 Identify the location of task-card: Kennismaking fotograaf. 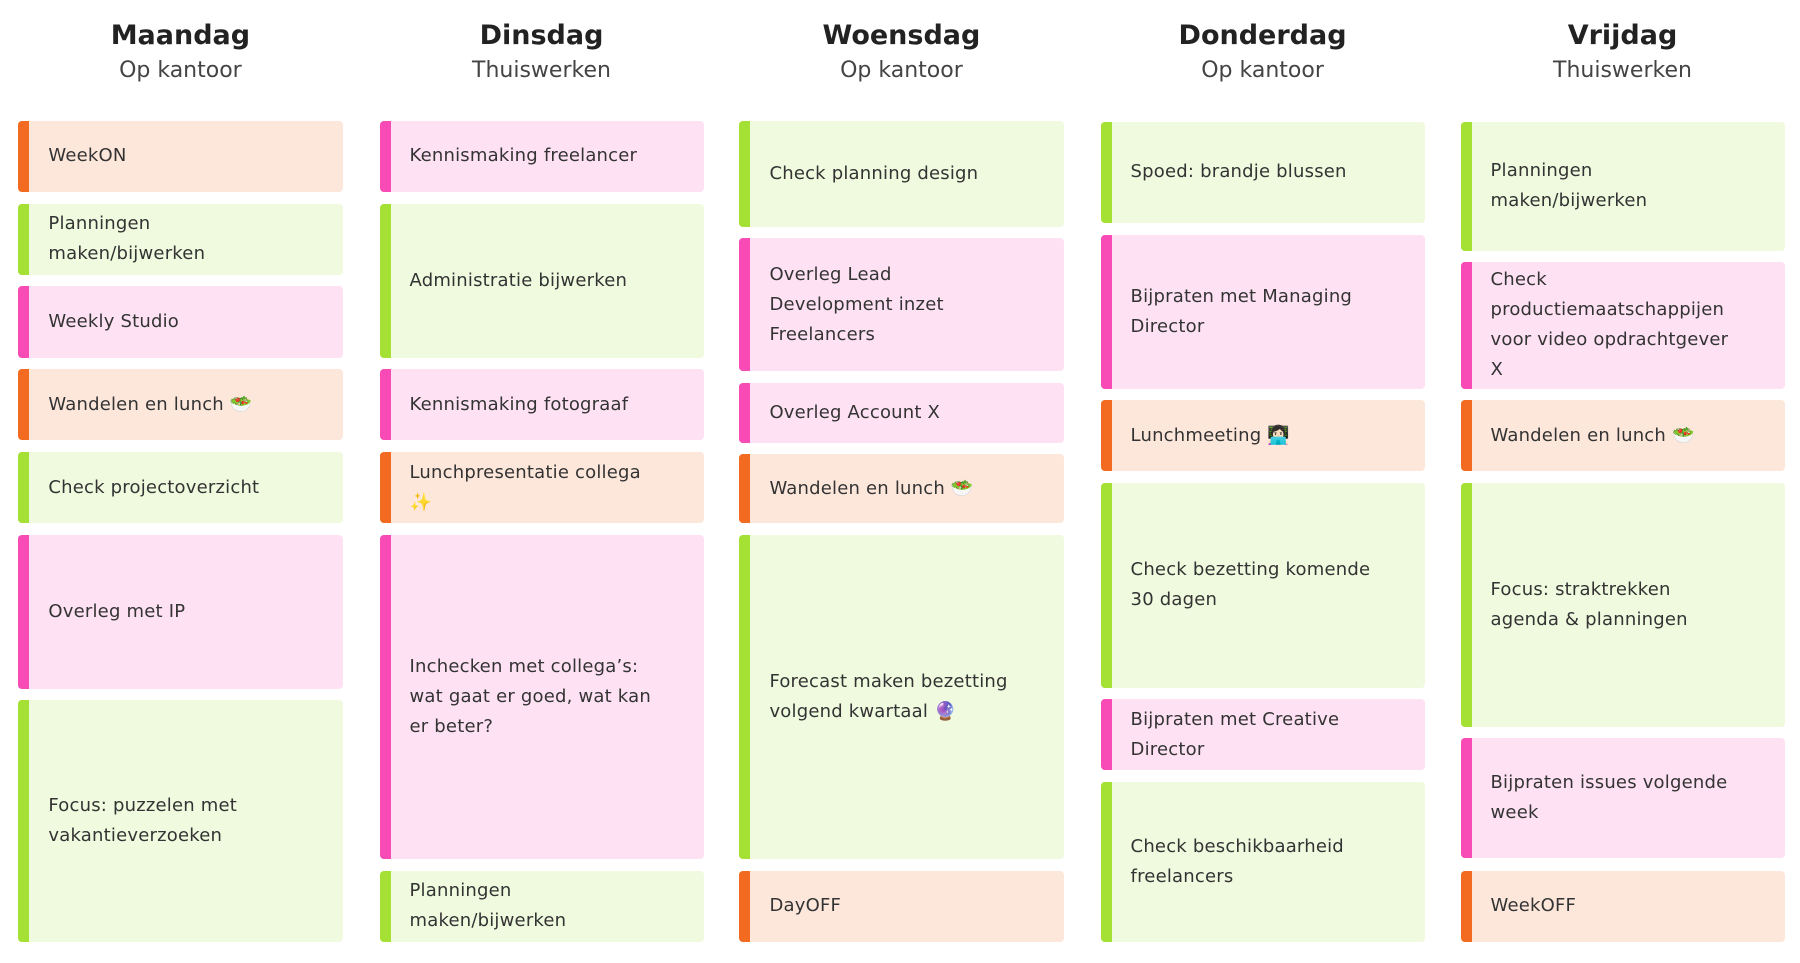
(541, 405).